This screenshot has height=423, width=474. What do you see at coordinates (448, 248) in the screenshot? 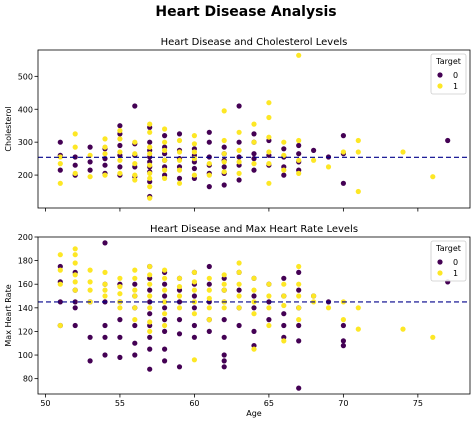
I see `legend-title: Target` at bounding box center [448, 248].